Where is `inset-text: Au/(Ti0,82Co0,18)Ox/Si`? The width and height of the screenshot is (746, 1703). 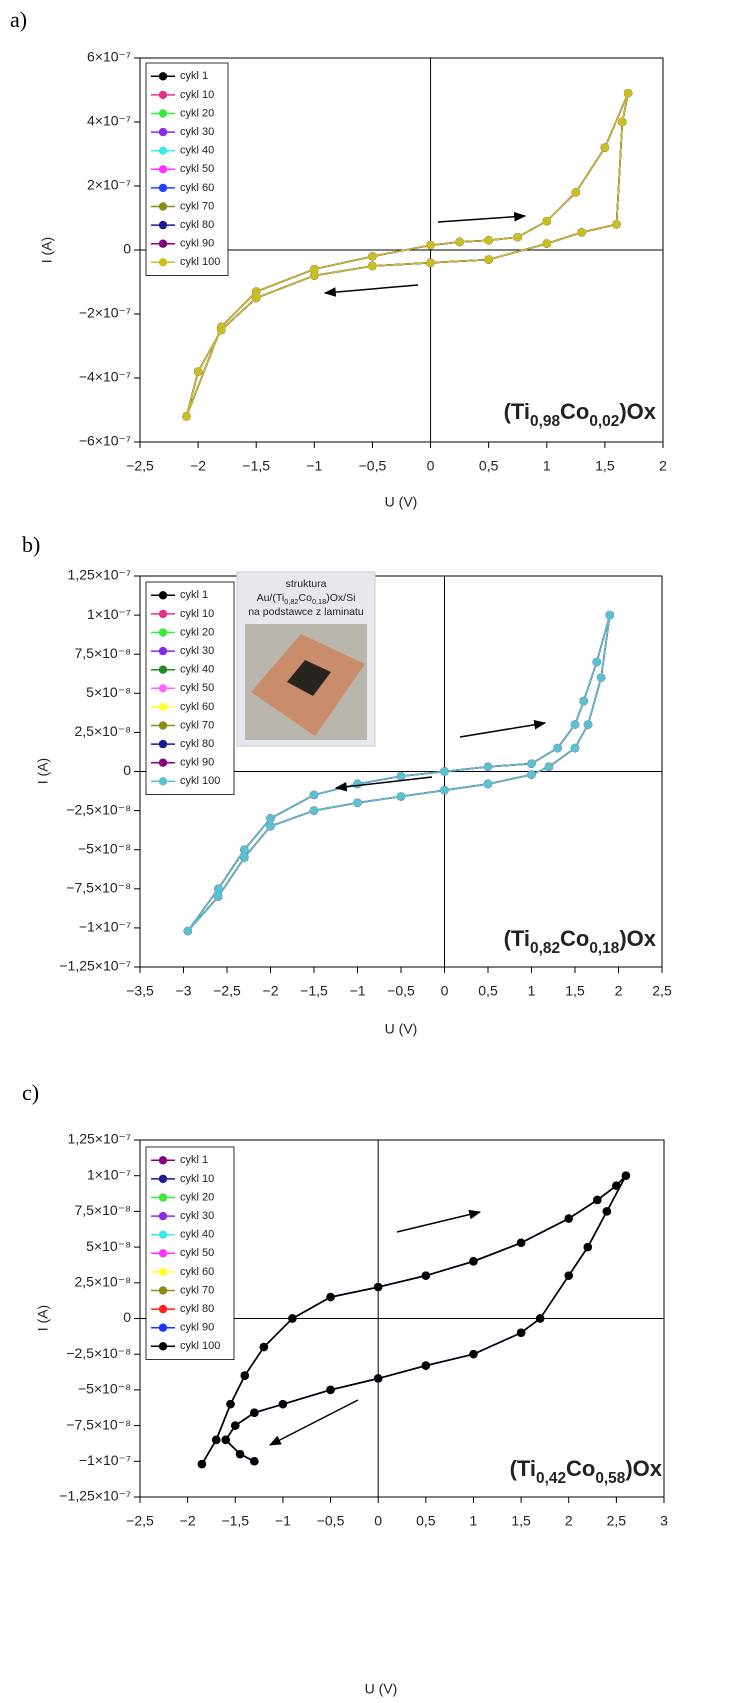 inset-text: Au/(Ti0,82Co0,18)Ox/Si is located at coordinates (306, 599).